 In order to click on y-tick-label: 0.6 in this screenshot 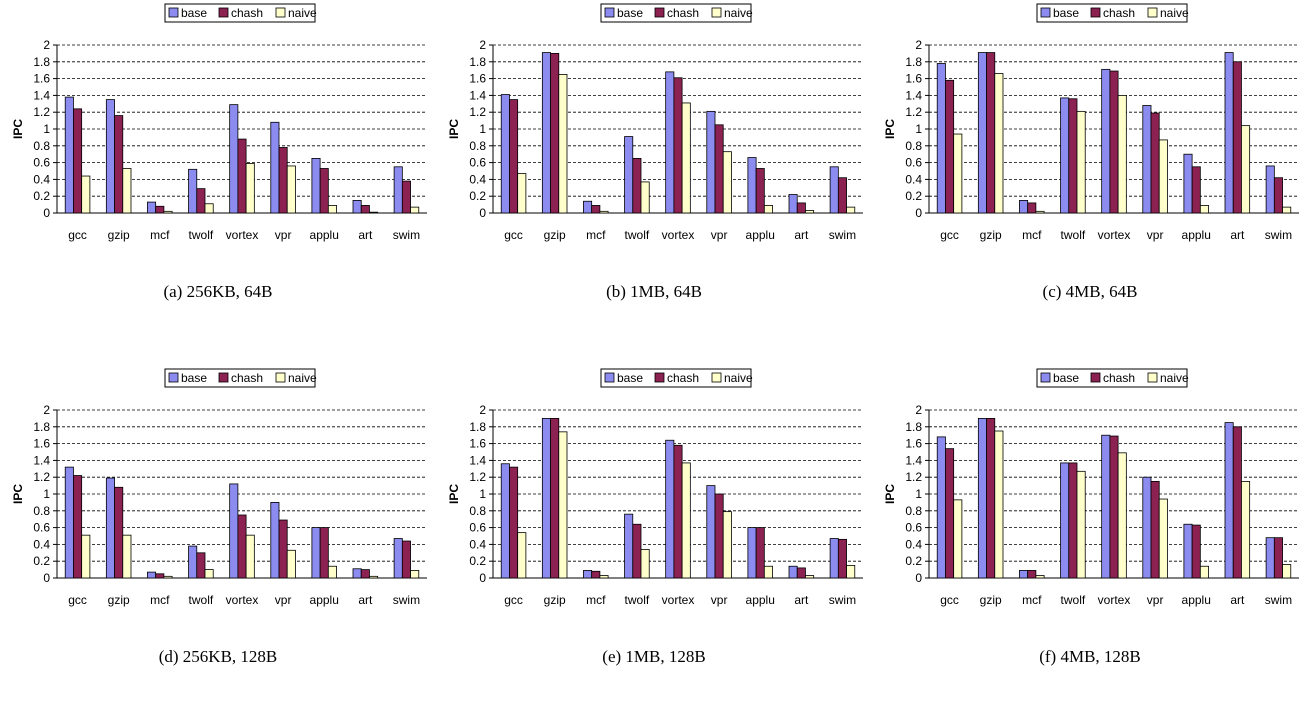, I will do `click(913, 528)`.